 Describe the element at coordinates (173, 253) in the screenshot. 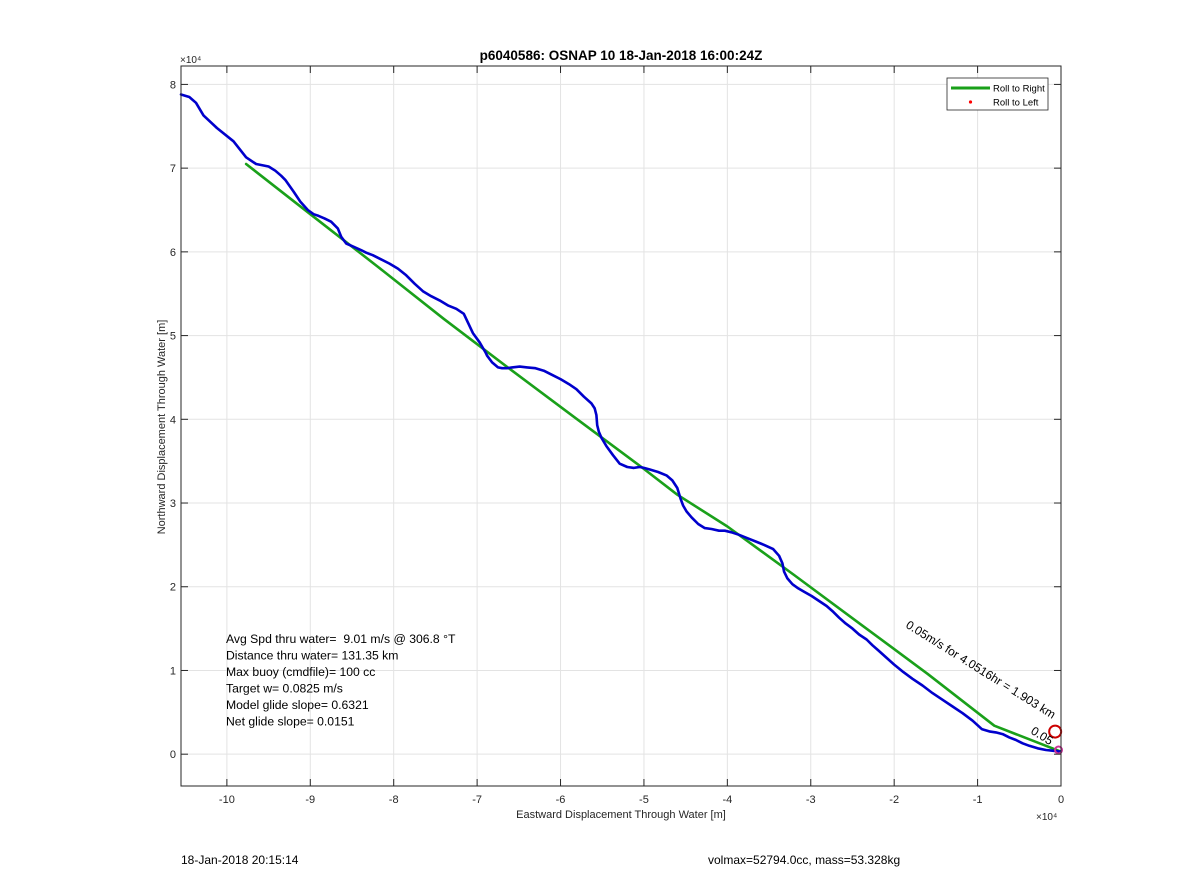

I see `y-tick-label: 6` at that location.